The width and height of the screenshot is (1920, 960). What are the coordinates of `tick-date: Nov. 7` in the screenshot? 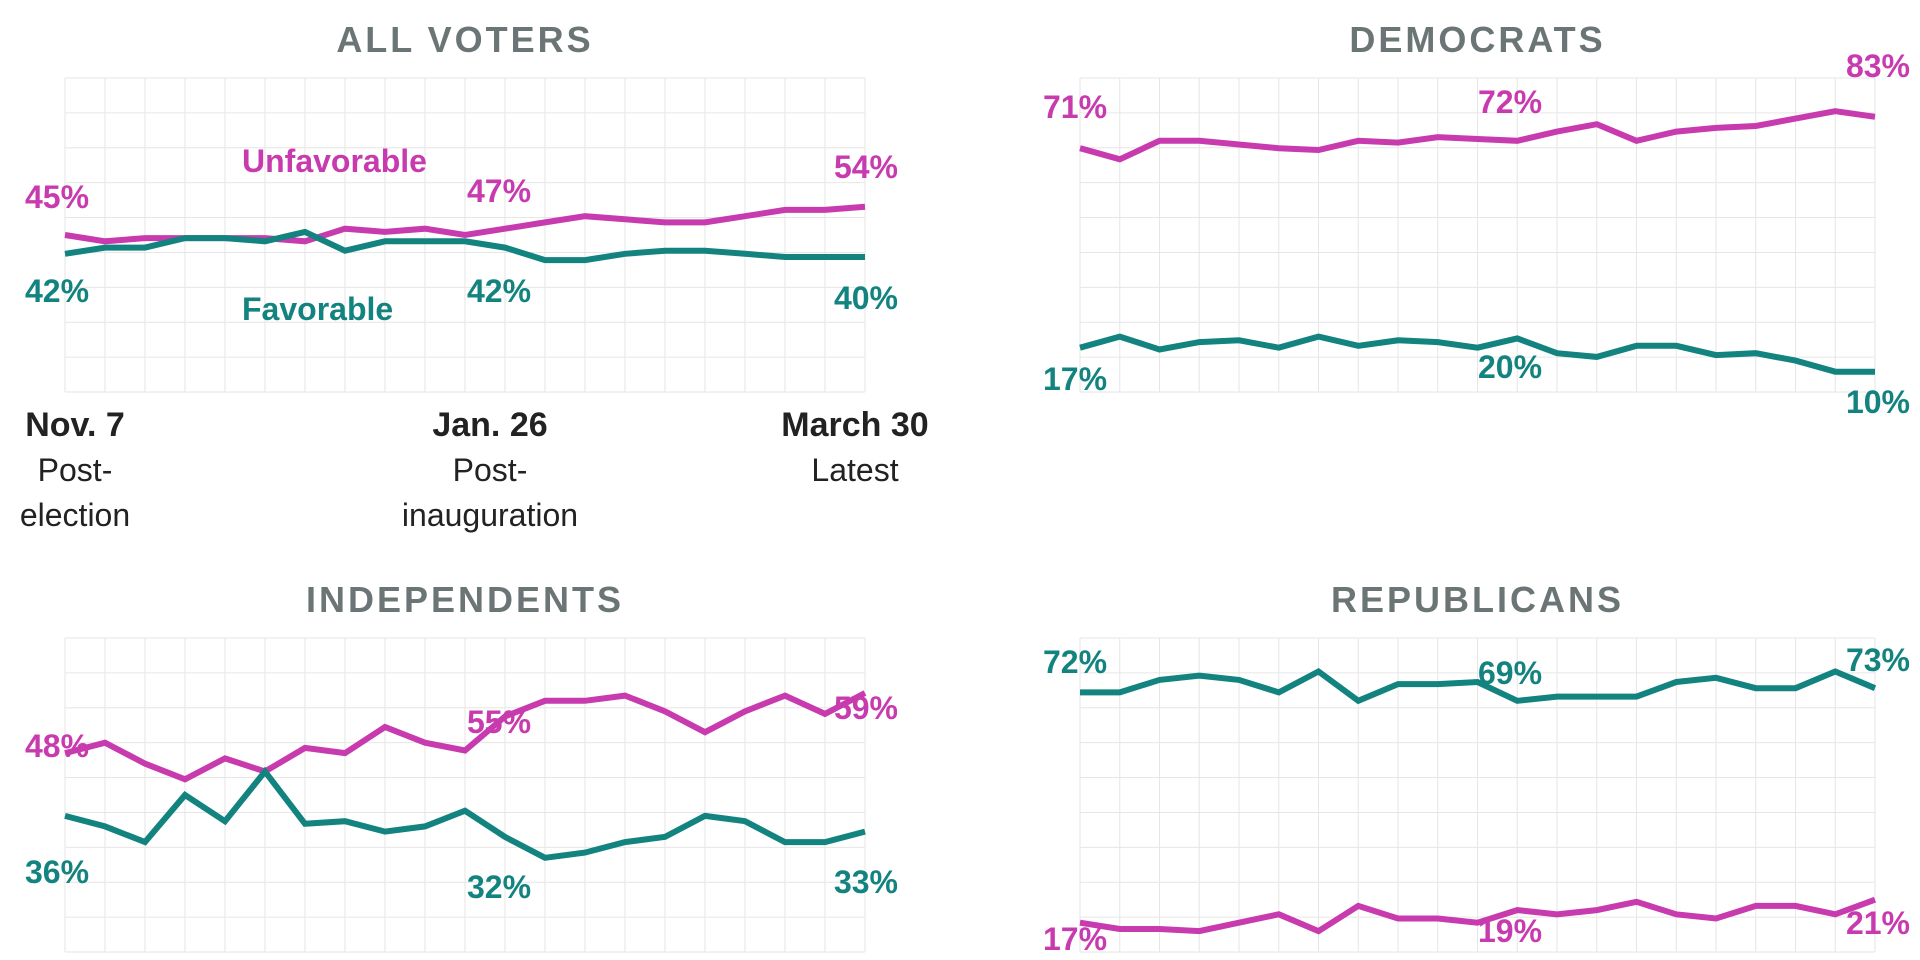 It's located at (75, 425).